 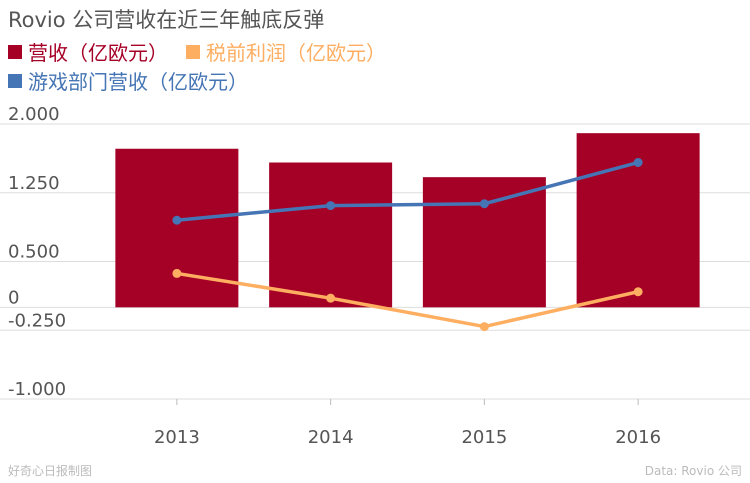 What do you see at coordinates (34, 114) in the screenshot?
I see `y-tick-label: 2.000` at bounding box center [34, 114].